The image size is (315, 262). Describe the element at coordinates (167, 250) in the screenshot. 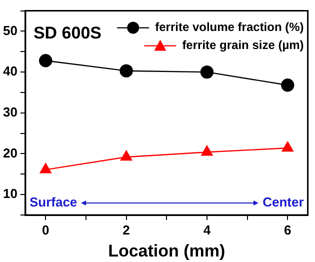

I see `x-axis-title: Location (mm)` at that location.